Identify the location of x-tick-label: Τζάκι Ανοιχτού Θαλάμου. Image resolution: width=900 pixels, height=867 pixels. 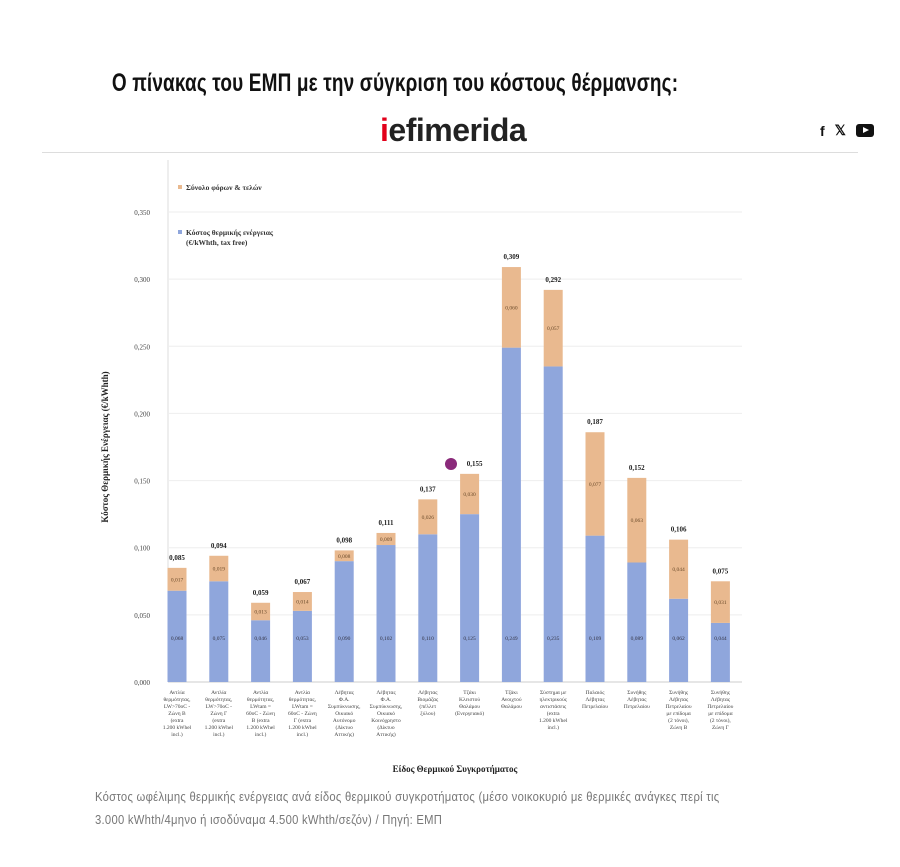
(511, 699).